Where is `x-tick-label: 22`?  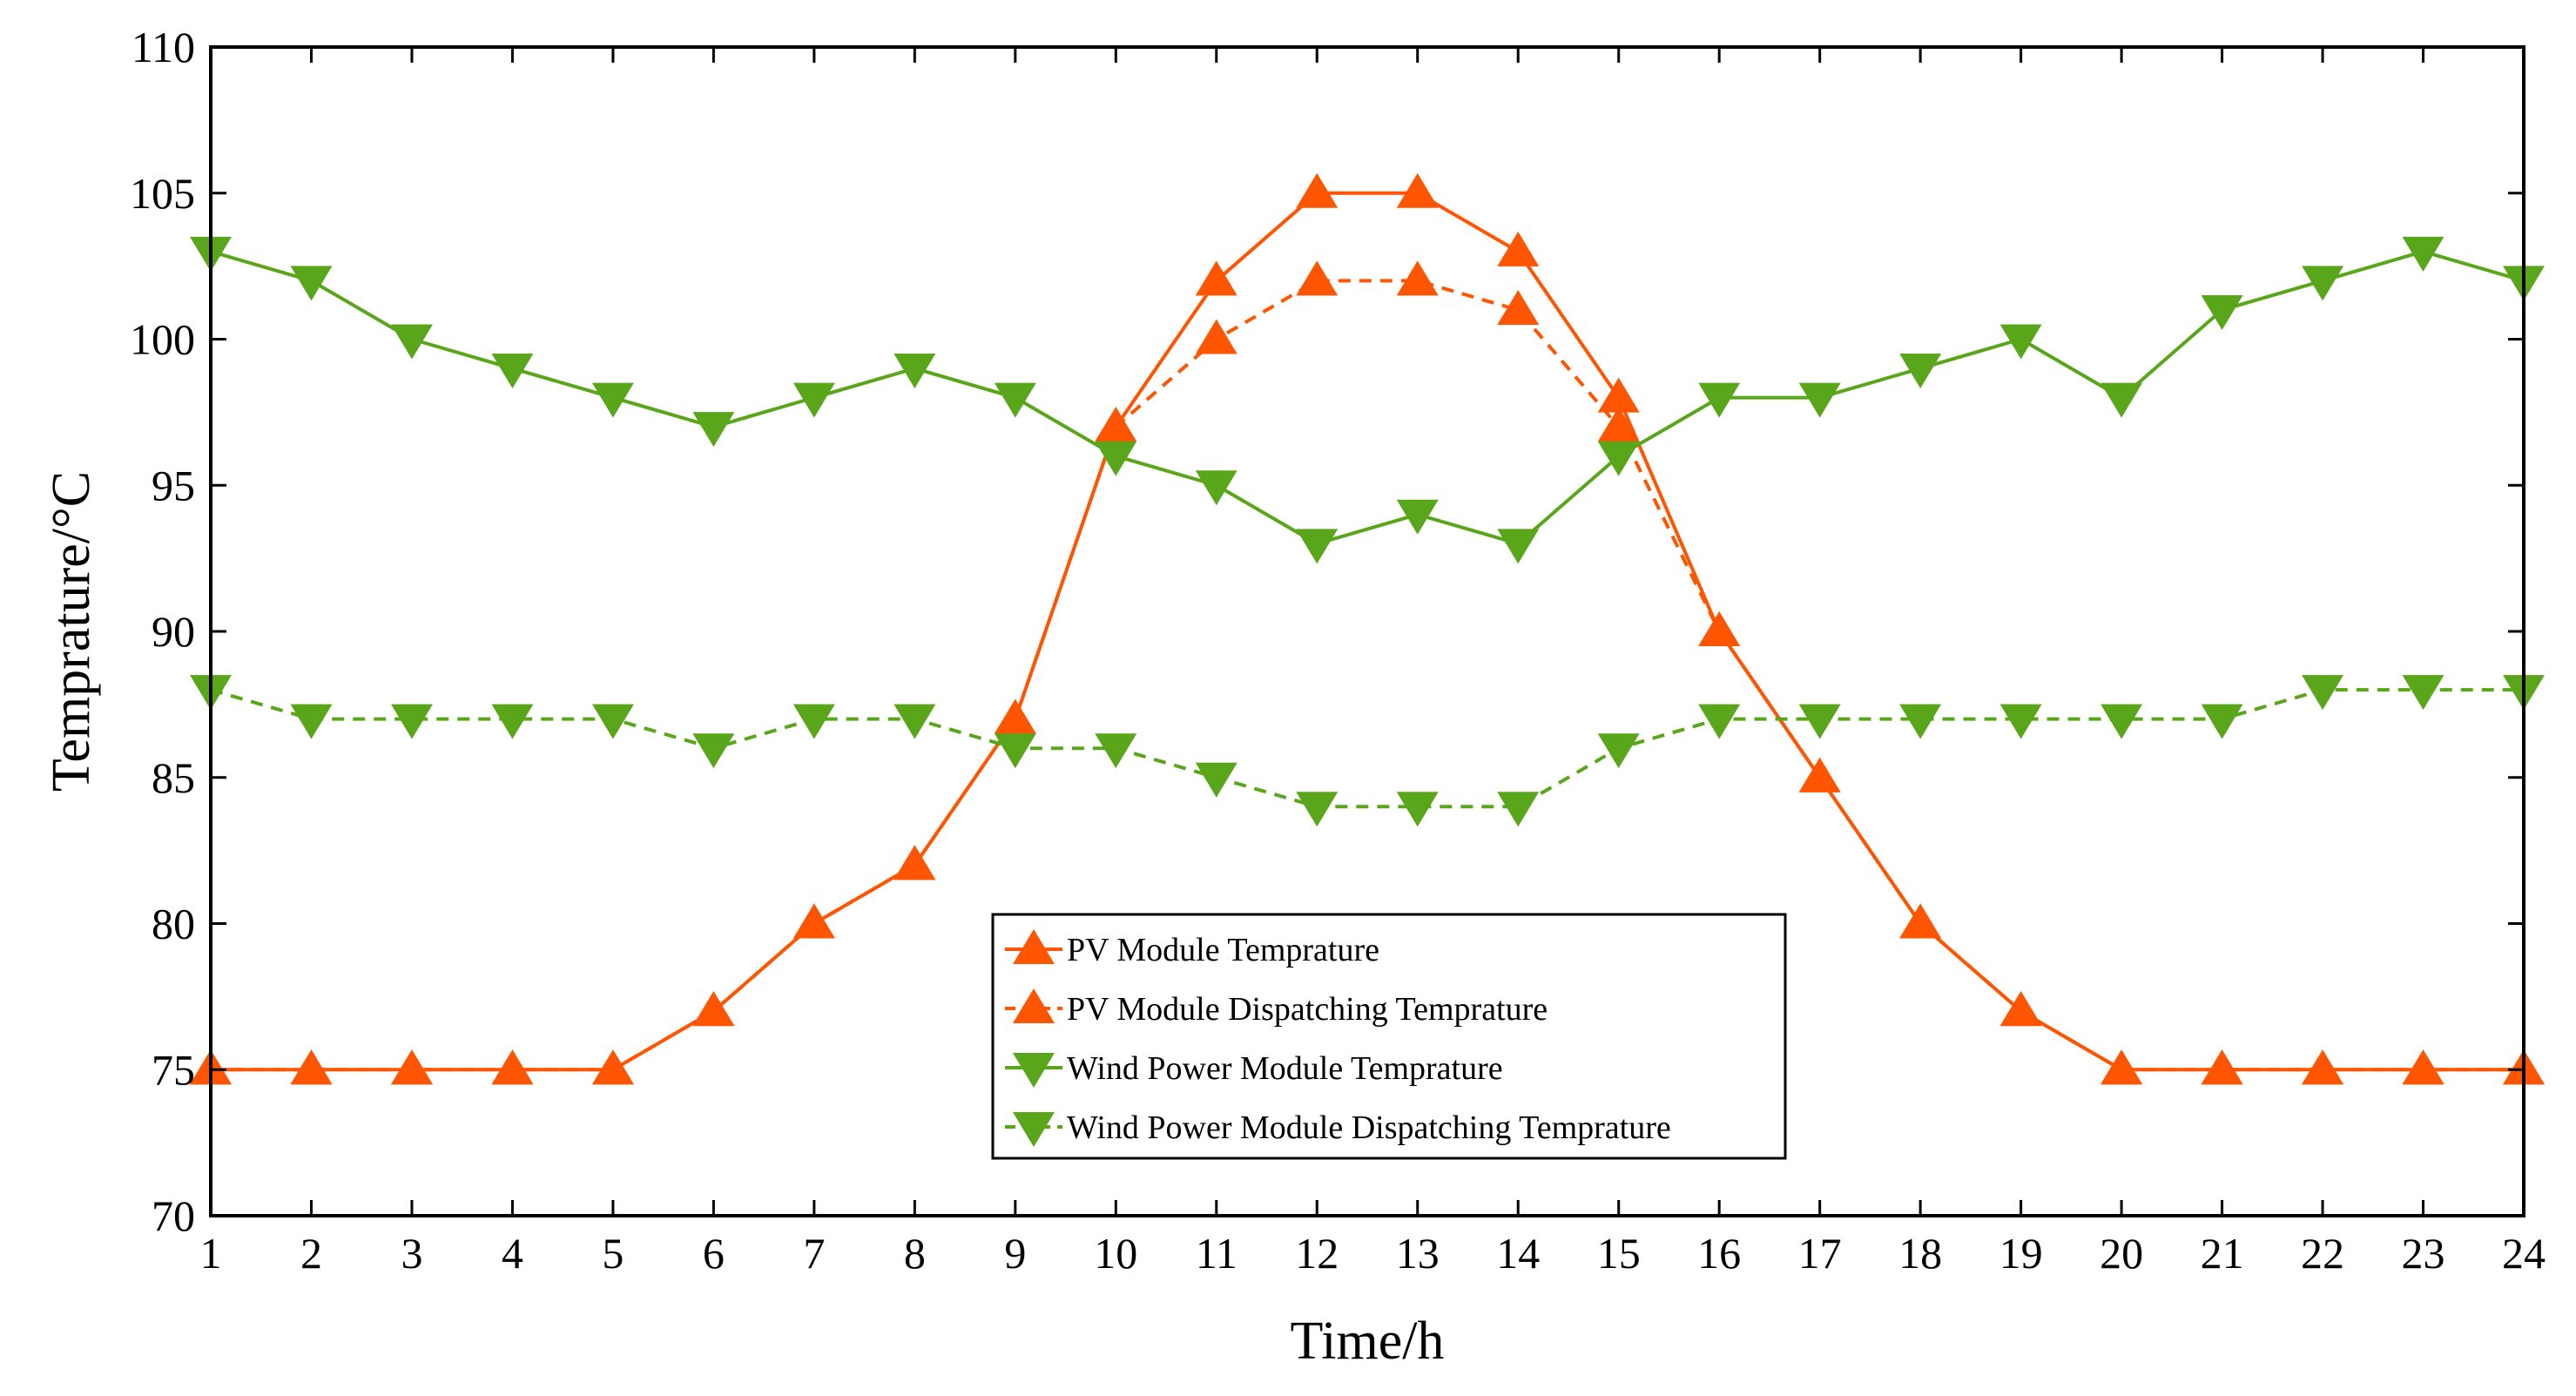 x-tick-label: 22 is located at coordinates (2322, 1254).